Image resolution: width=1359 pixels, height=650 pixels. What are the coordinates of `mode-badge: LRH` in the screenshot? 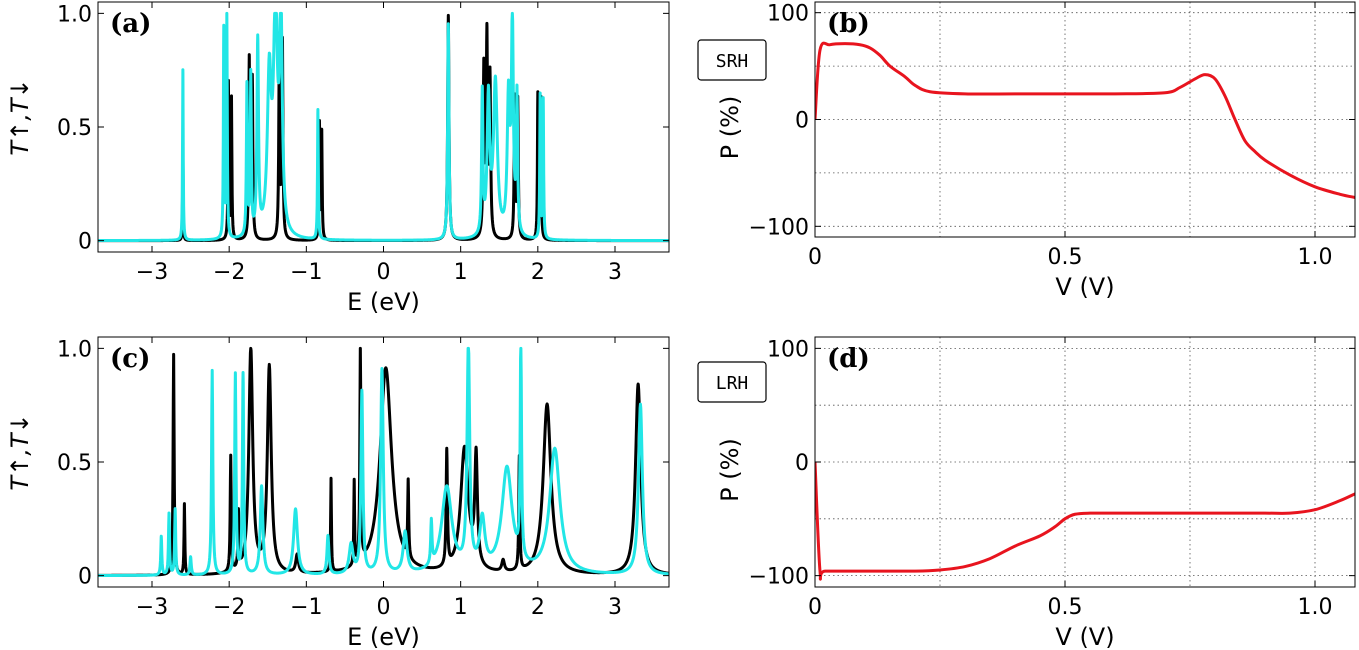 It's located at (732, 382).